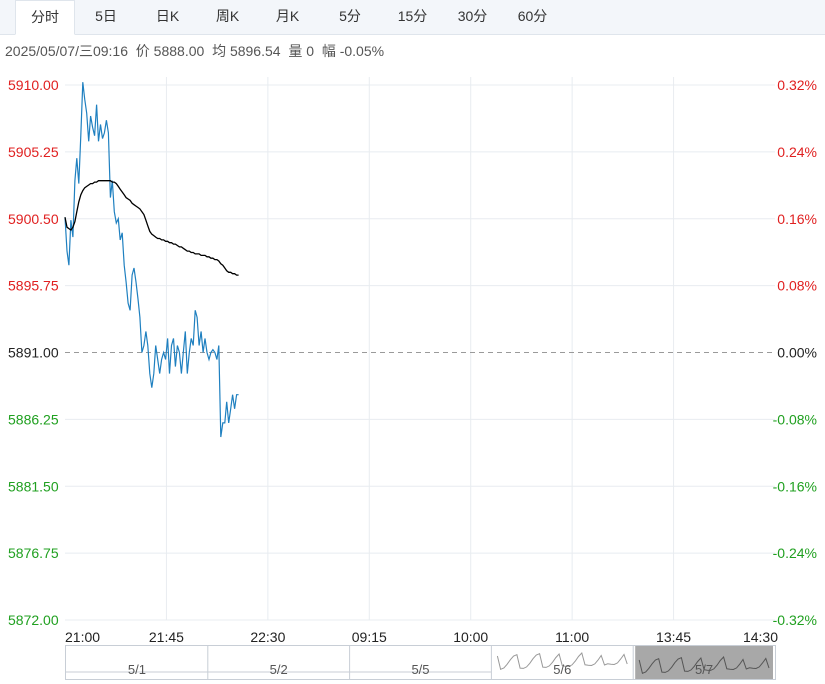 Image resolution: width=825 pixels, height=684 pixels. What do you see at coordinates (33, 620) in the screenshot?
I see `y-tick-label: 5872.00` at bounding box center [33, 620].